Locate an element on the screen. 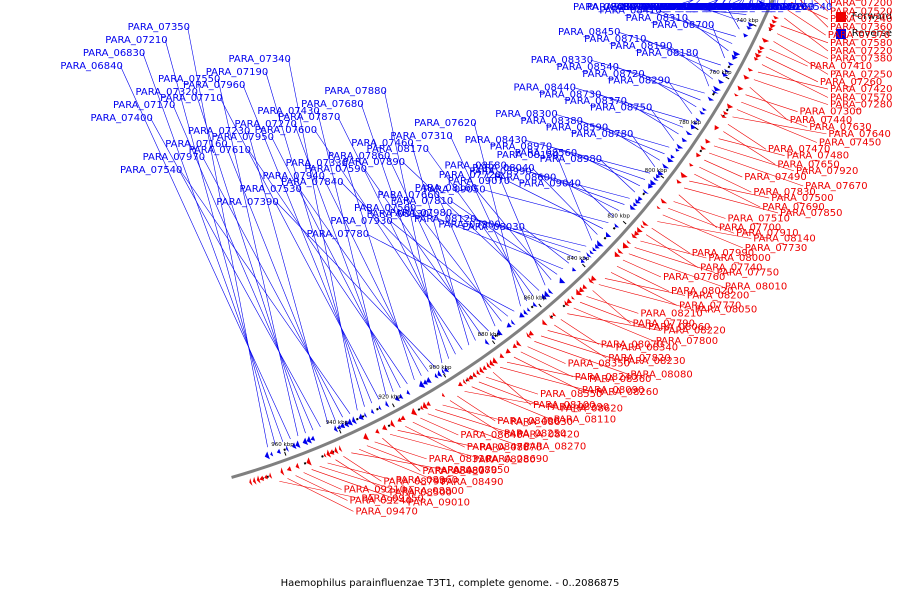  tick-label: 940 kbp is located at coordinates (337, 423).